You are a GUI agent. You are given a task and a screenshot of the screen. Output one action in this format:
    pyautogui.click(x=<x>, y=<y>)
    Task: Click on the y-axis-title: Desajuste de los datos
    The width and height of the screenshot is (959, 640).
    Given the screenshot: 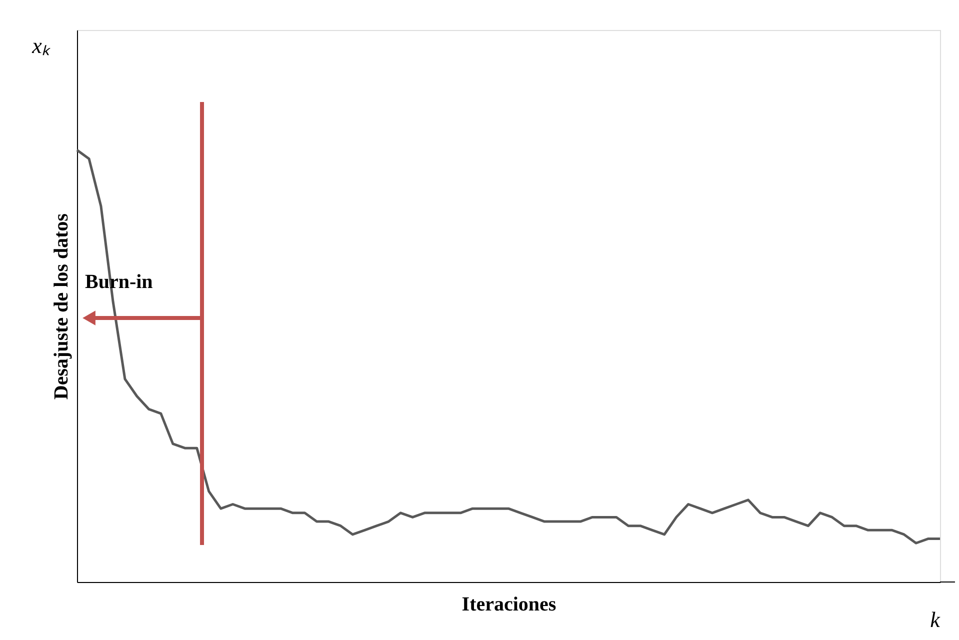 What is the action you would take?
    pyautogui.click(x=61, y=306)
    